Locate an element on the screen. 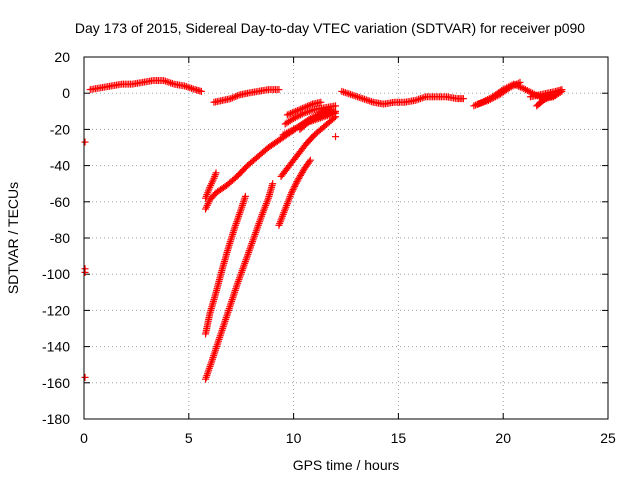 This screenshot has width=640, height=480. y-tick-label: -100 is located at coordinates (56, 274).